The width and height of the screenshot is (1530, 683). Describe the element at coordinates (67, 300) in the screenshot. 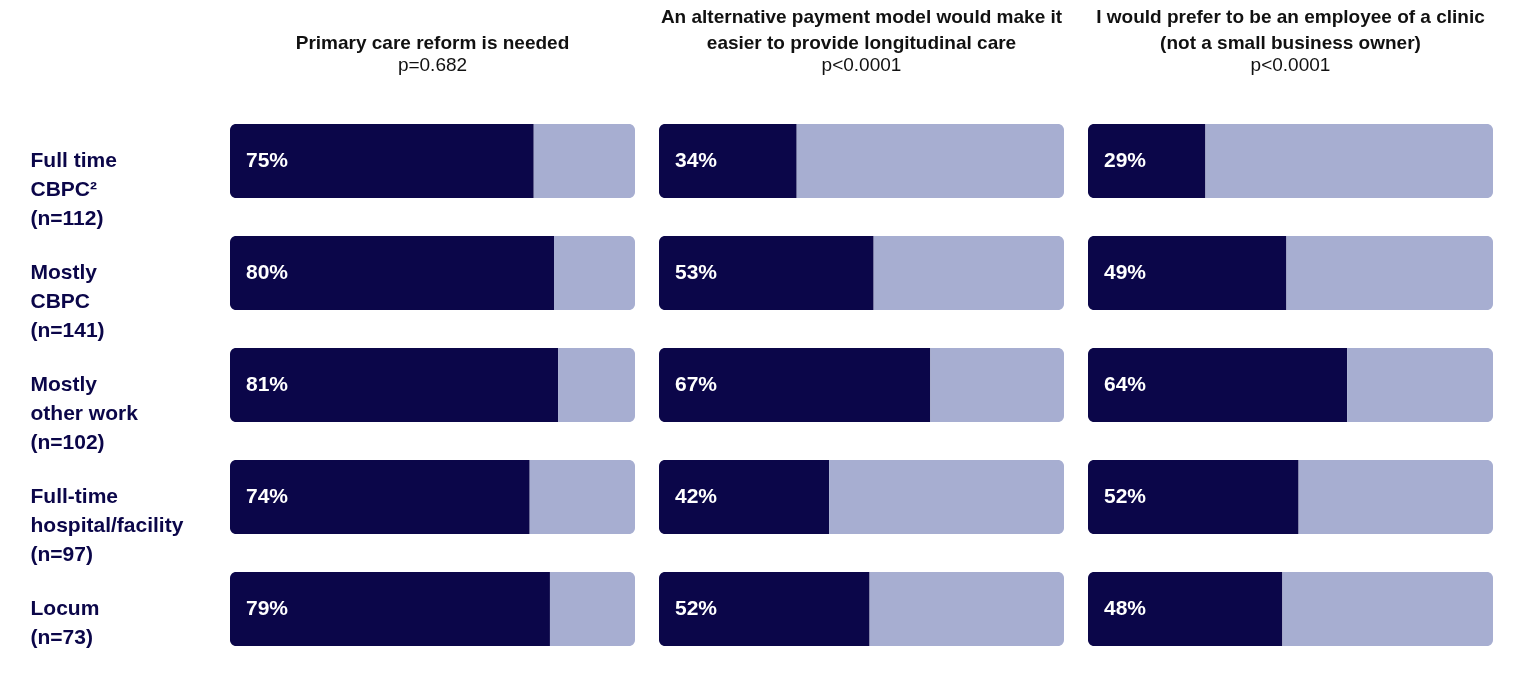

I see `y-tick-label: Mostly CBPC (n=141)` at that location.